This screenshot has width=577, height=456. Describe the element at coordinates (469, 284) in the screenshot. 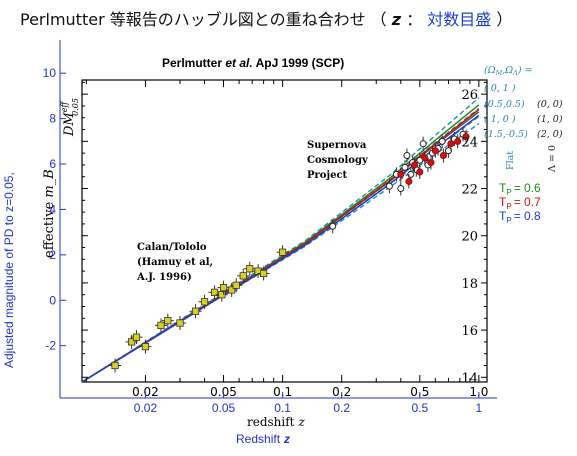

I see `y-tick-label-original: 18` at that location.